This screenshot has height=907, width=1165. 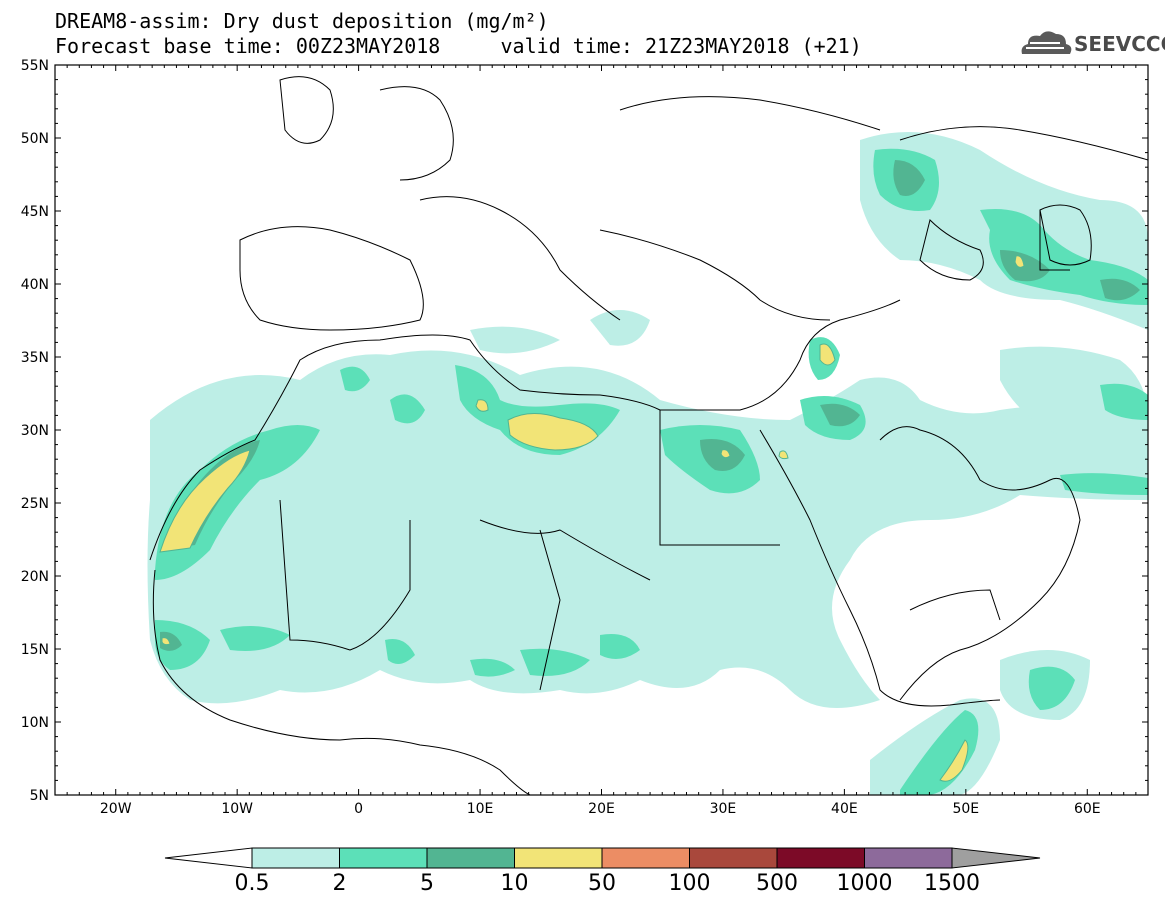 I want to click on lon-label: 10W, so click(x=237, y=809).